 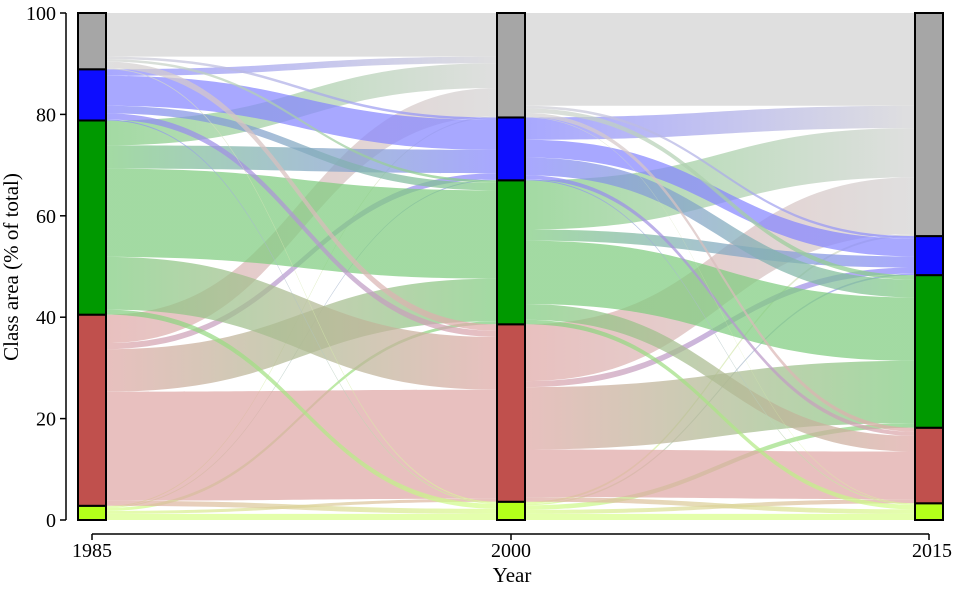 What do you see at coordinates (301, 35) in the screenshot?
I see `flow-1985-gray-to-2000-gray` at bounding box center [301, 35].